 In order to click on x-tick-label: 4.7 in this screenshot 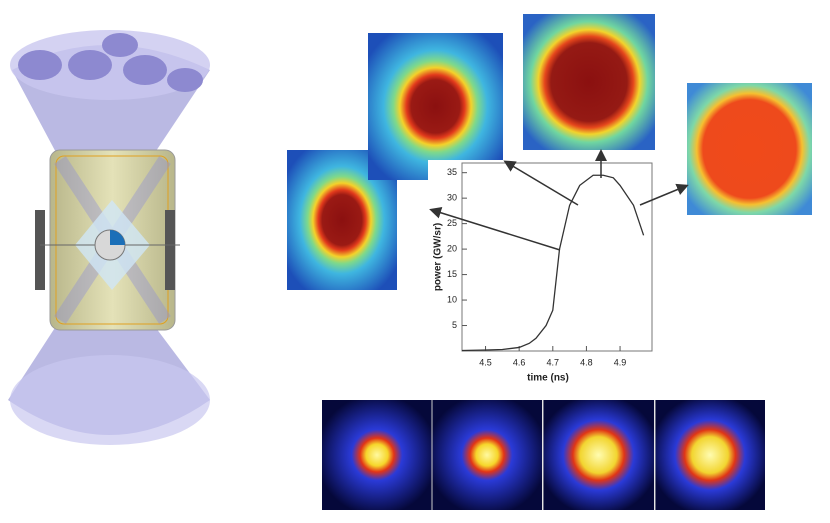, I will do `click(553, 362)`.